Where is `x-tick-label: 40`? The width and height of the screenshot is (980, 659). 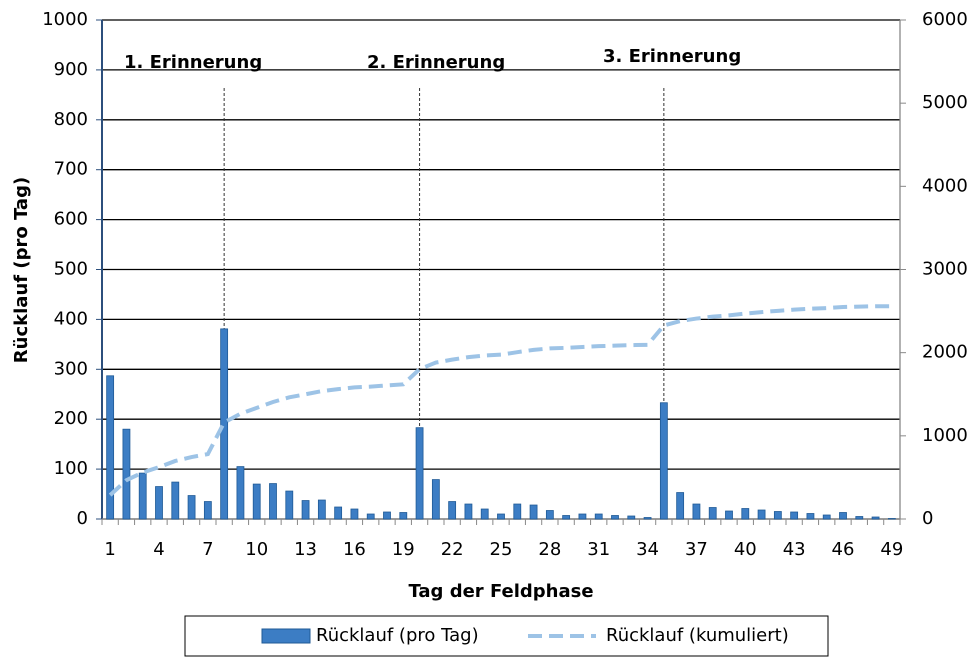 x-tick-label: 40 is located at coordinates (745, 549).